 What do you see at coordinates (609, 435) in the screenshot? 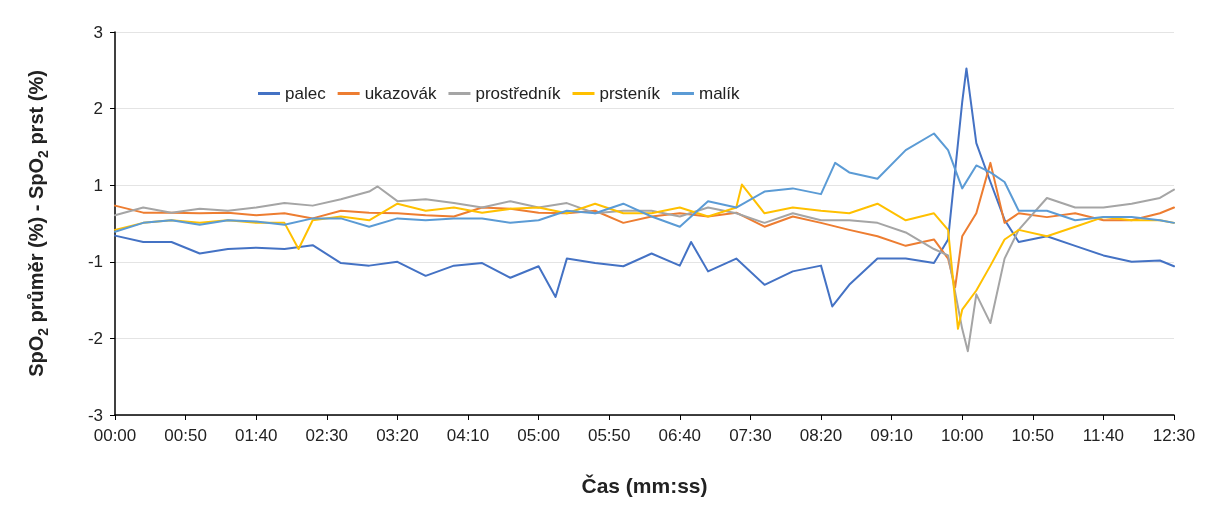
I see `x-tick-label: 05:50` at bounding box center [609, 435].